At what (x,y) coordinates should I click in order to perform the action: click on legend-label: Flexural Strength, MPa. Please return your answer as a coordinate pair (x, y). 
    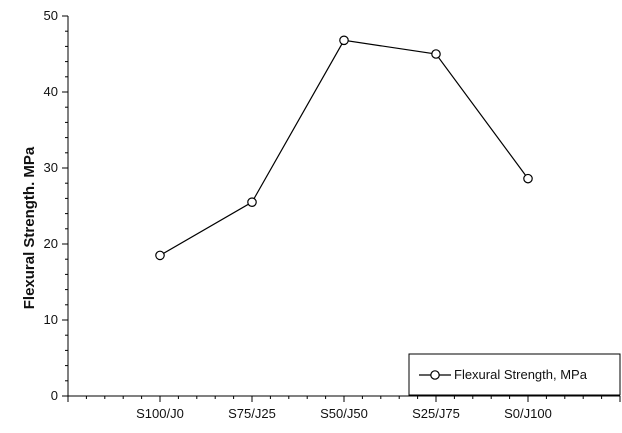
    Looking at the image, I should click on (521, 374).